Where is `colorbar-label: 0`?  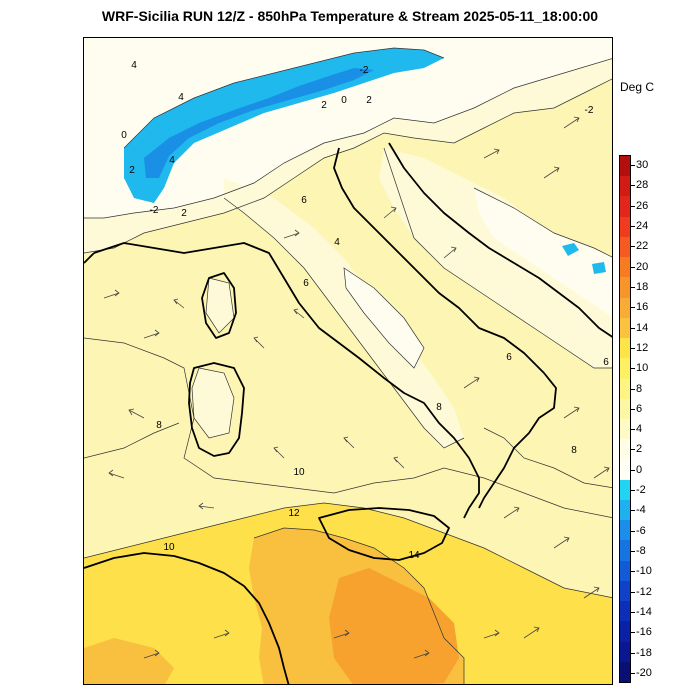 colorbar-label: 0 is located at coordinates (639, 469).